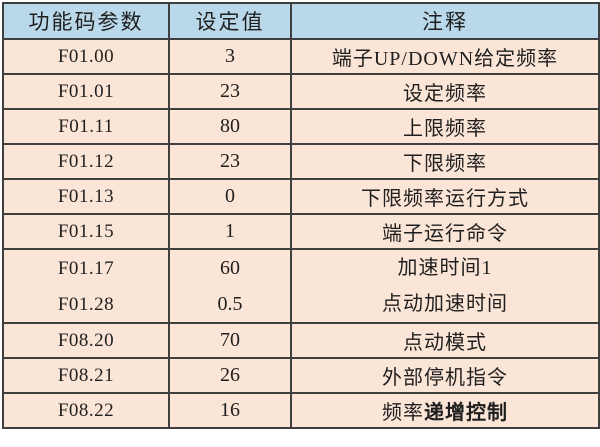 This screenshot has height=447, width=600. Describe the element at coordinates (445, 21) in the screenshot. I see `header-cell-note: 注释` at that location.